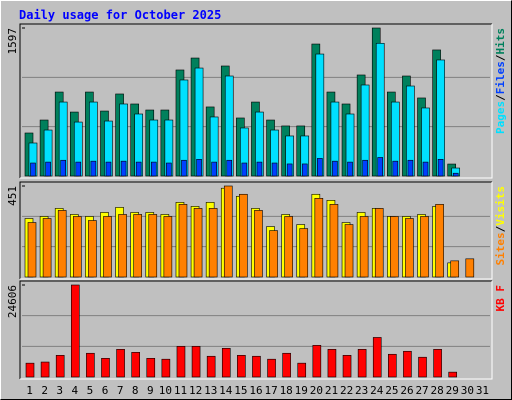  Describe the element at coordinates (500, 117) in the screenshot. I see `legend-entry: Pages` at that location.